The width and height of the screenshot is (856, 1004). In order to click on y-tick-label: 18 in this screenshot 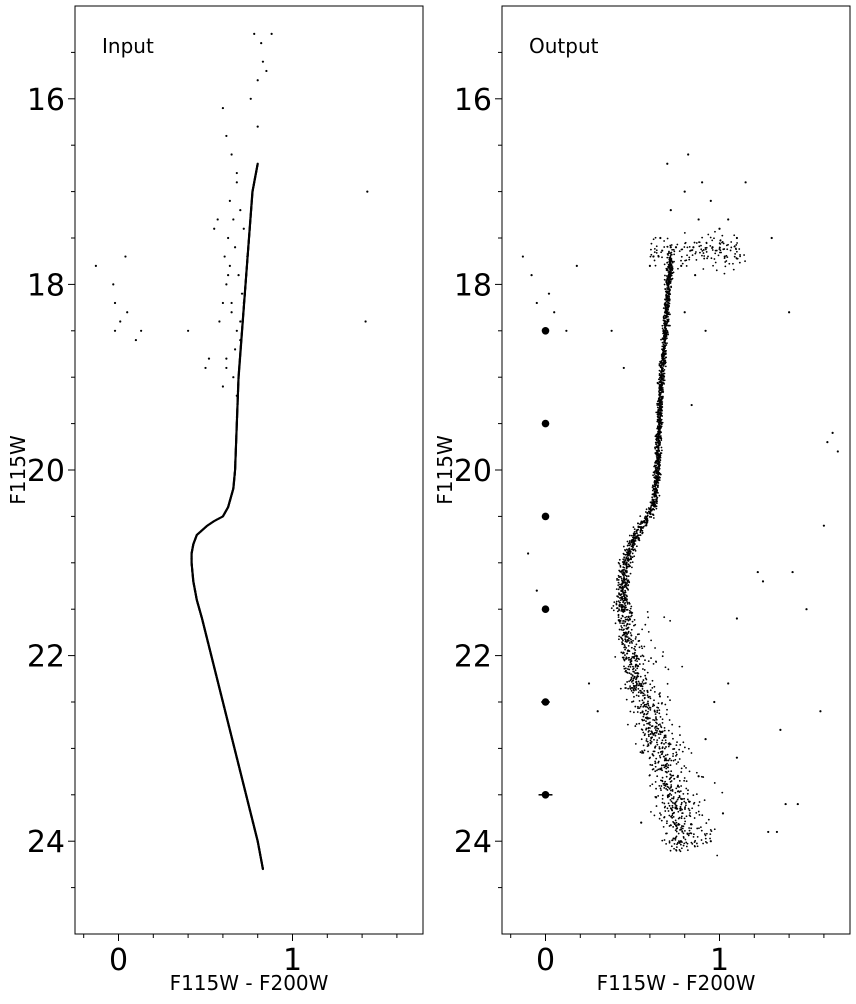, I will do `click(473, 285)`.